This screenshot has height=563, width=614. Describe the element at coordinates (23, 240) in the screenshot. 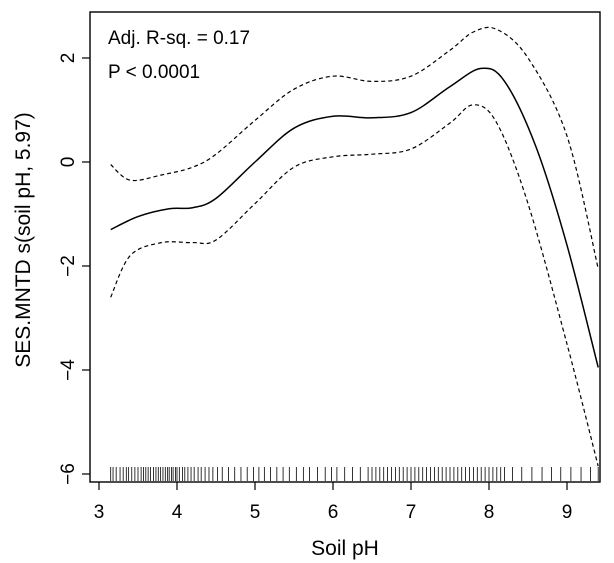

I see `y-axis-label: SES.MNTD s(soil pH, 5.97)` at that location.